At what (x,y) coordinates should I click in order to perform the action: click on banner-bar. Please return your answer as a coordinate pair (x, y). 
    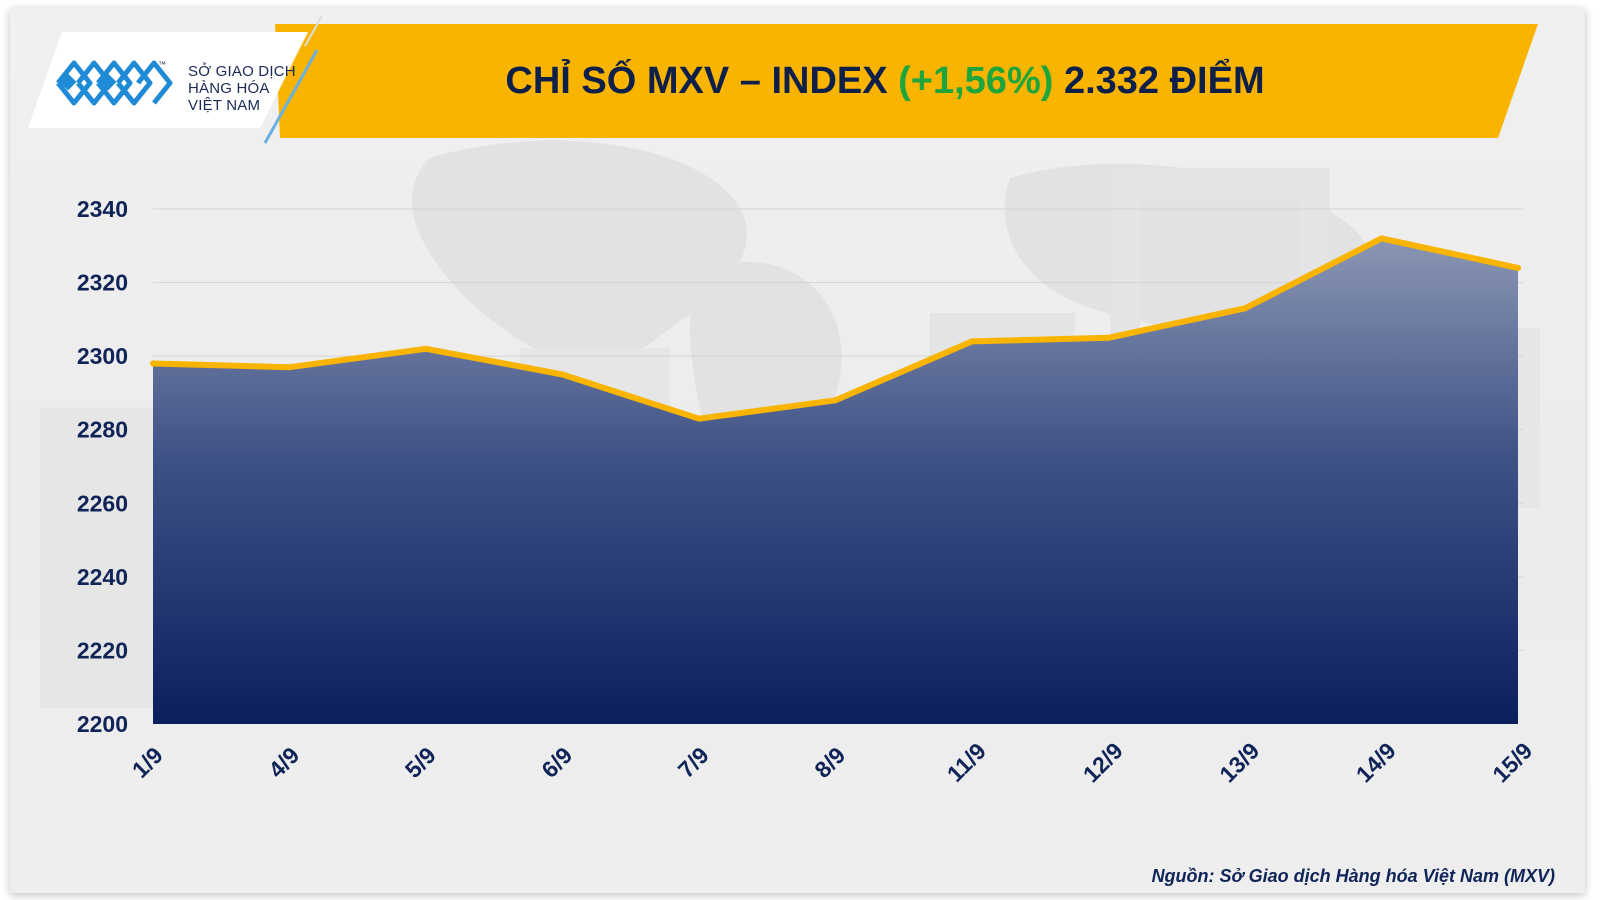
    Looking at the image, I should click on (906, 81).